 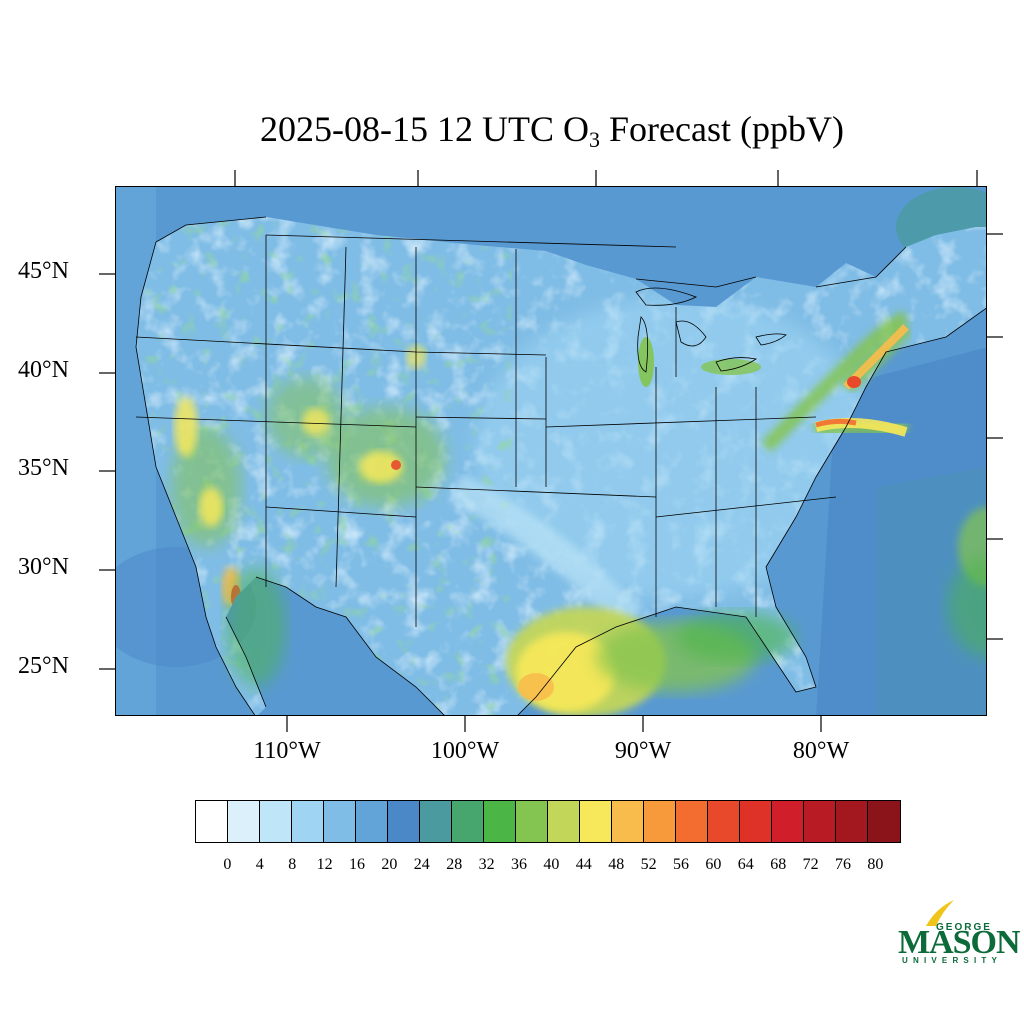 I want to click on logo-george-text: GEORGE, so click(x=964, y=927).